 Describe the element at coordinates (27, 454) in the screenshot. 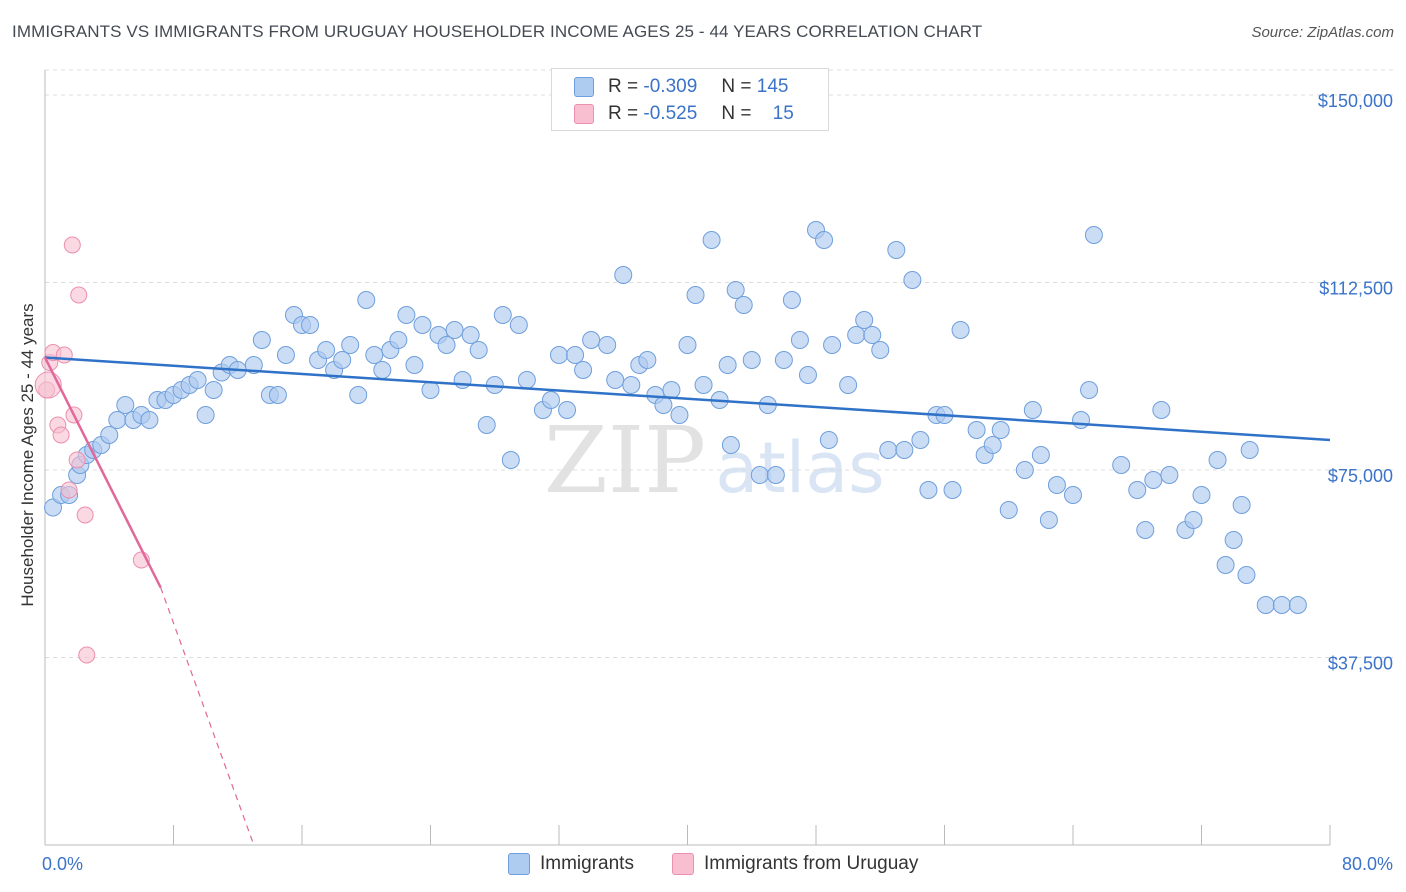

I see `y-axis-label: Householder Income Ages 25 - 44 years` at that location.